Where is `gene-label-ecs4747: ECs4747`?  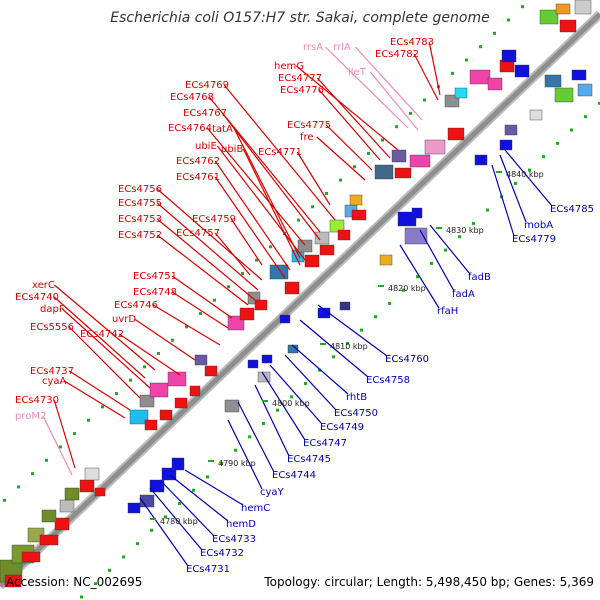
gene-label-ecs4747: ECs4747 is located at coordinates (325, 443).